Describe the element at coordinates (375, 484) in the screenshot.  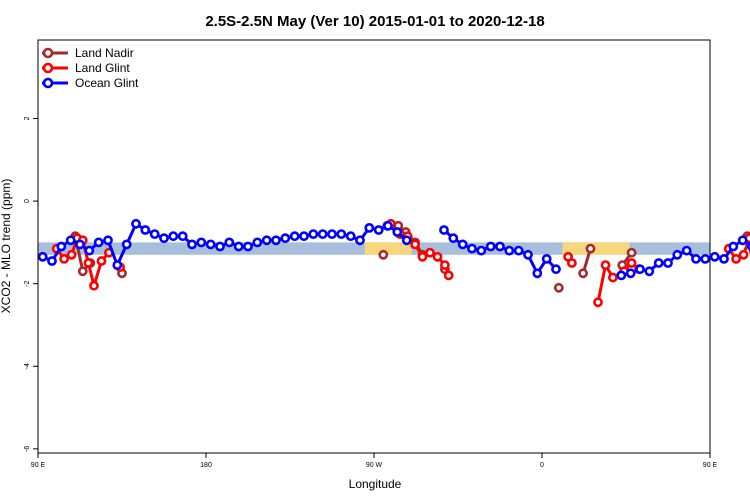
I see `x-axis-label: Longitude` at that location.